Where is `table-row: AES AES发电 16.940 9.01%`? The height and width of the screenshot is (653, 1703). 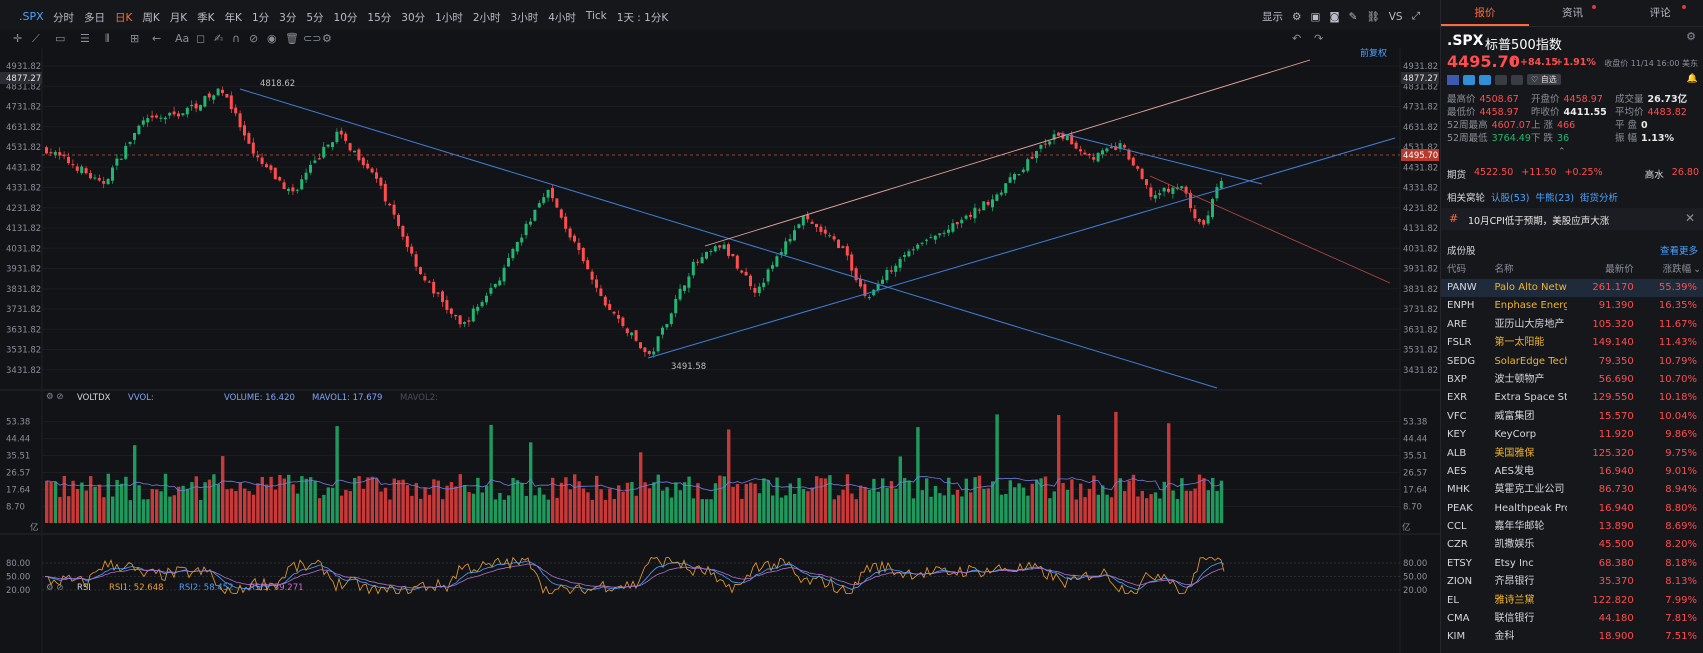
table-row: AES AES发电 16.940 9.01% is located at coordinates (1572, 472).